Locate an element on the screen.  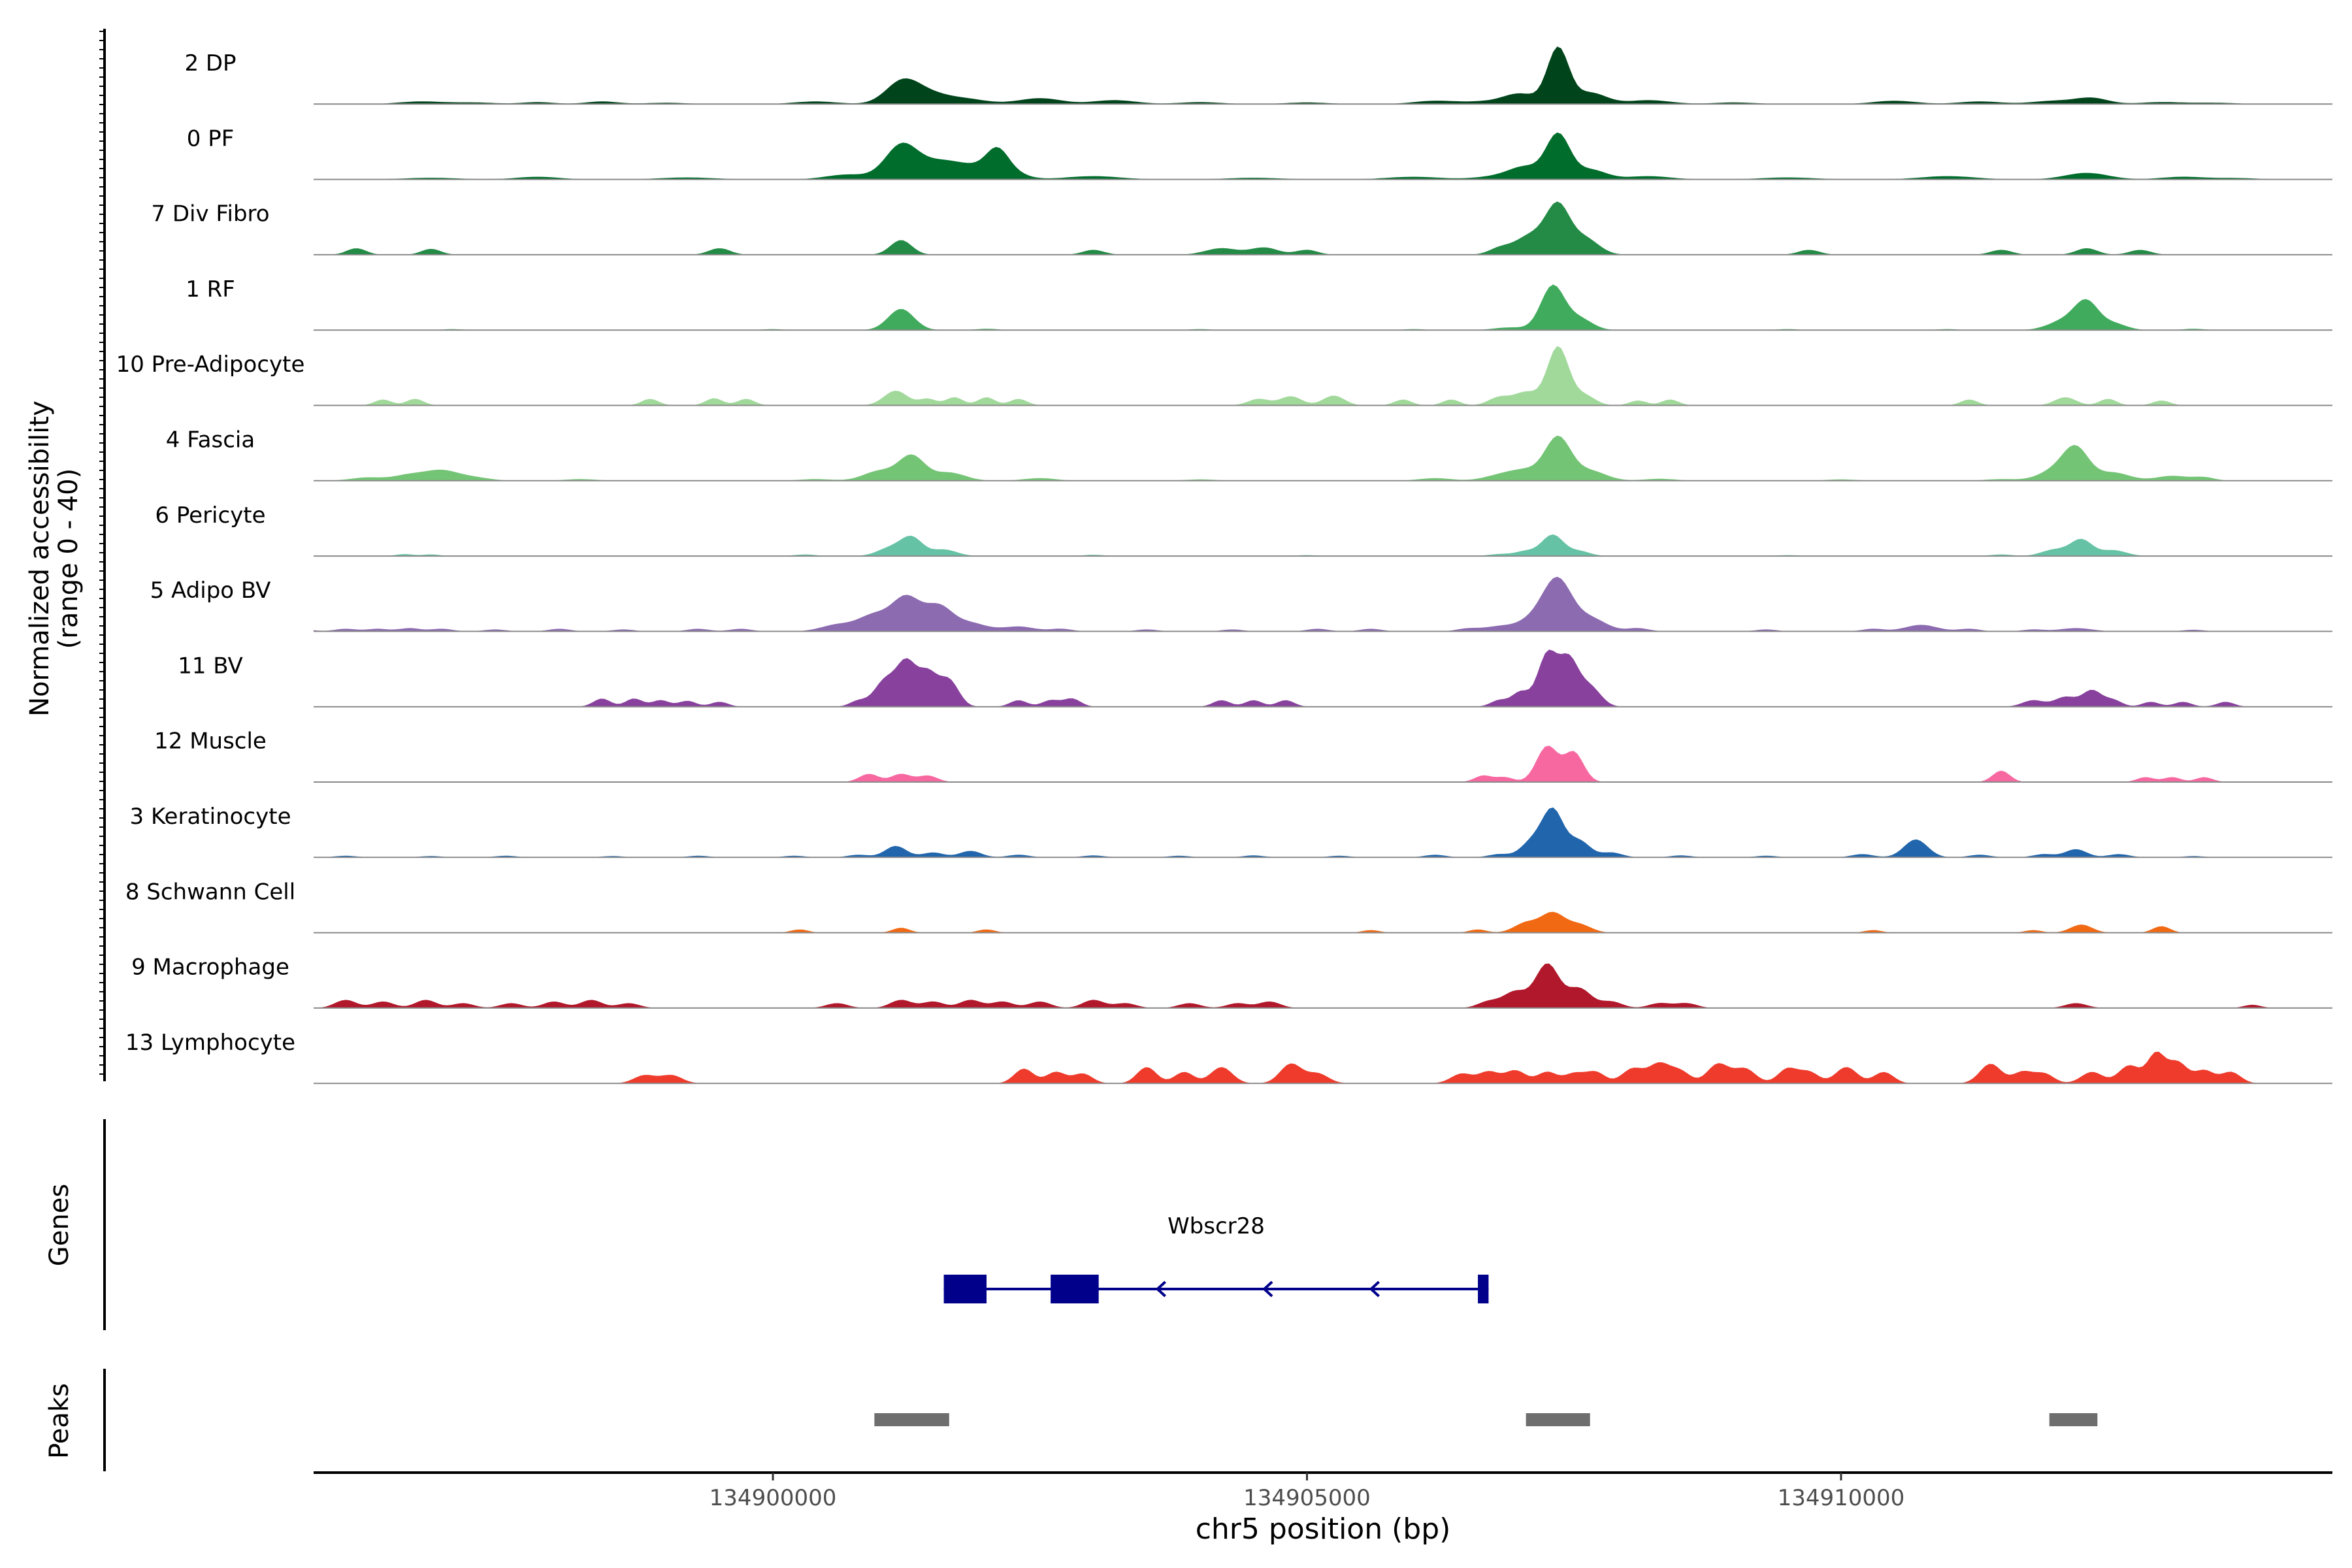
track-label: 8 Schwann Cell is located at coordinates (210, 892).